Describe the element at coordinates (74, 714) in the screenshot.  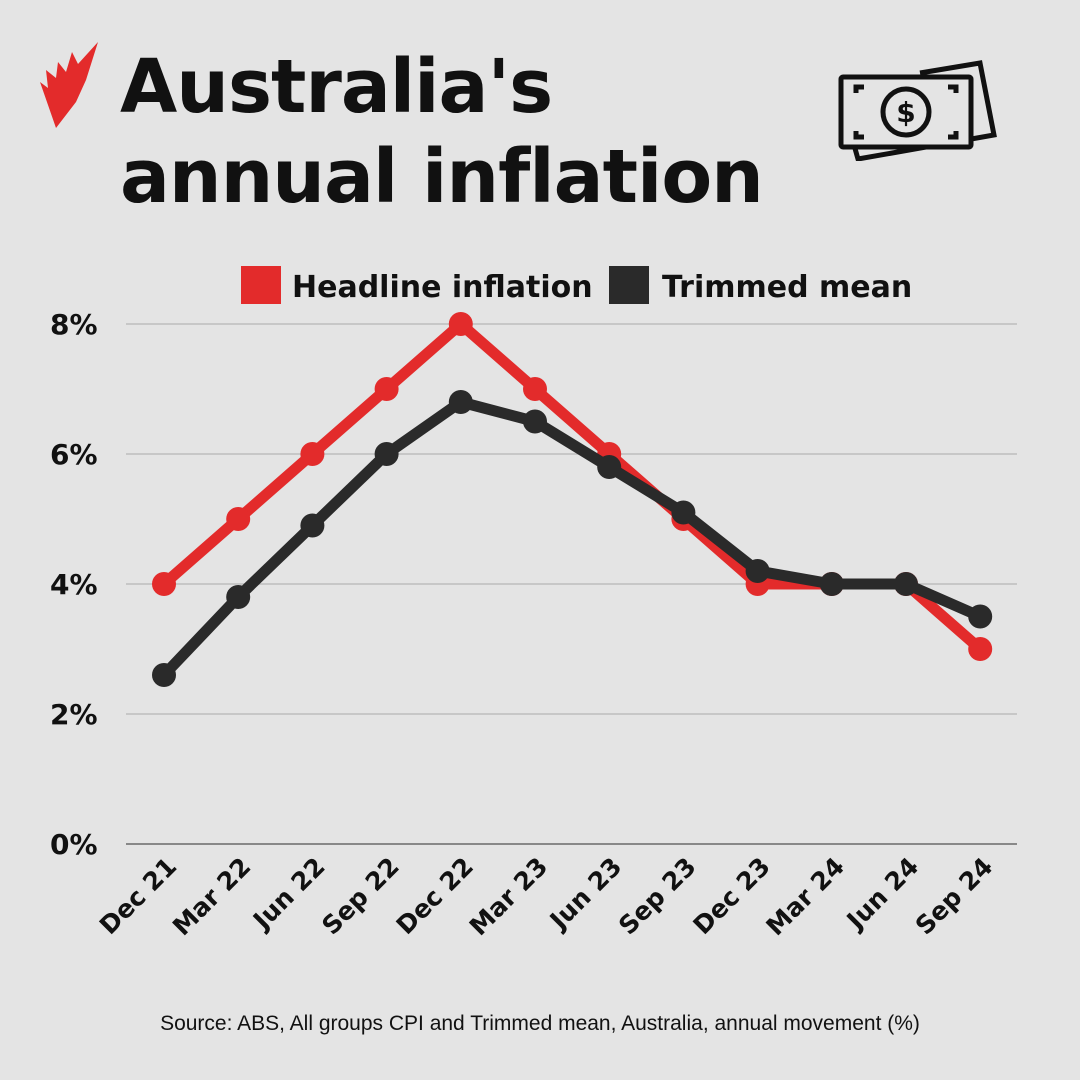
I see `y-tick-label: 2%` at that location.